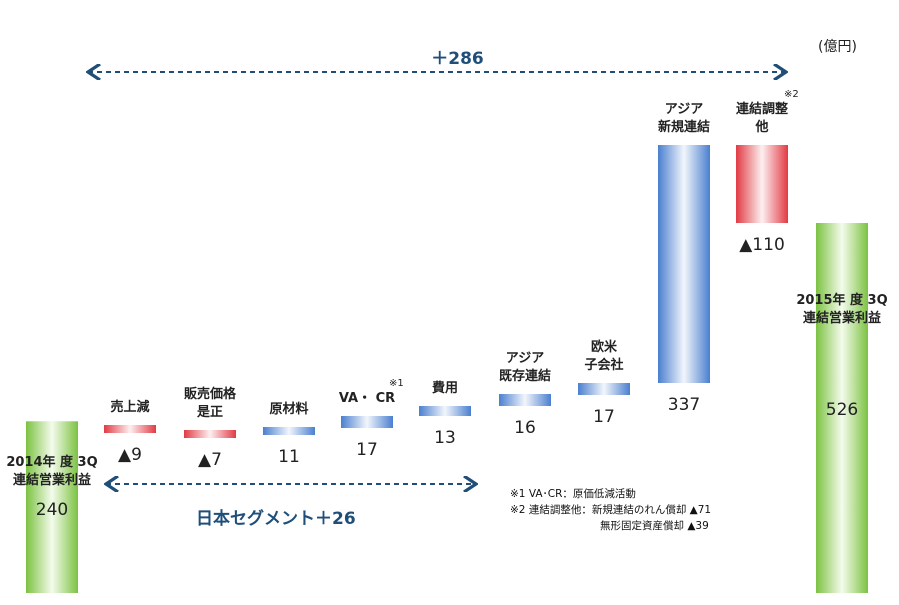 The height and width of the screenshot is (605, 899). What do you see at coordinates (289, 409) in the screenshot?
I see `step-label-3: 原材料` at bounding box center [289, 409].